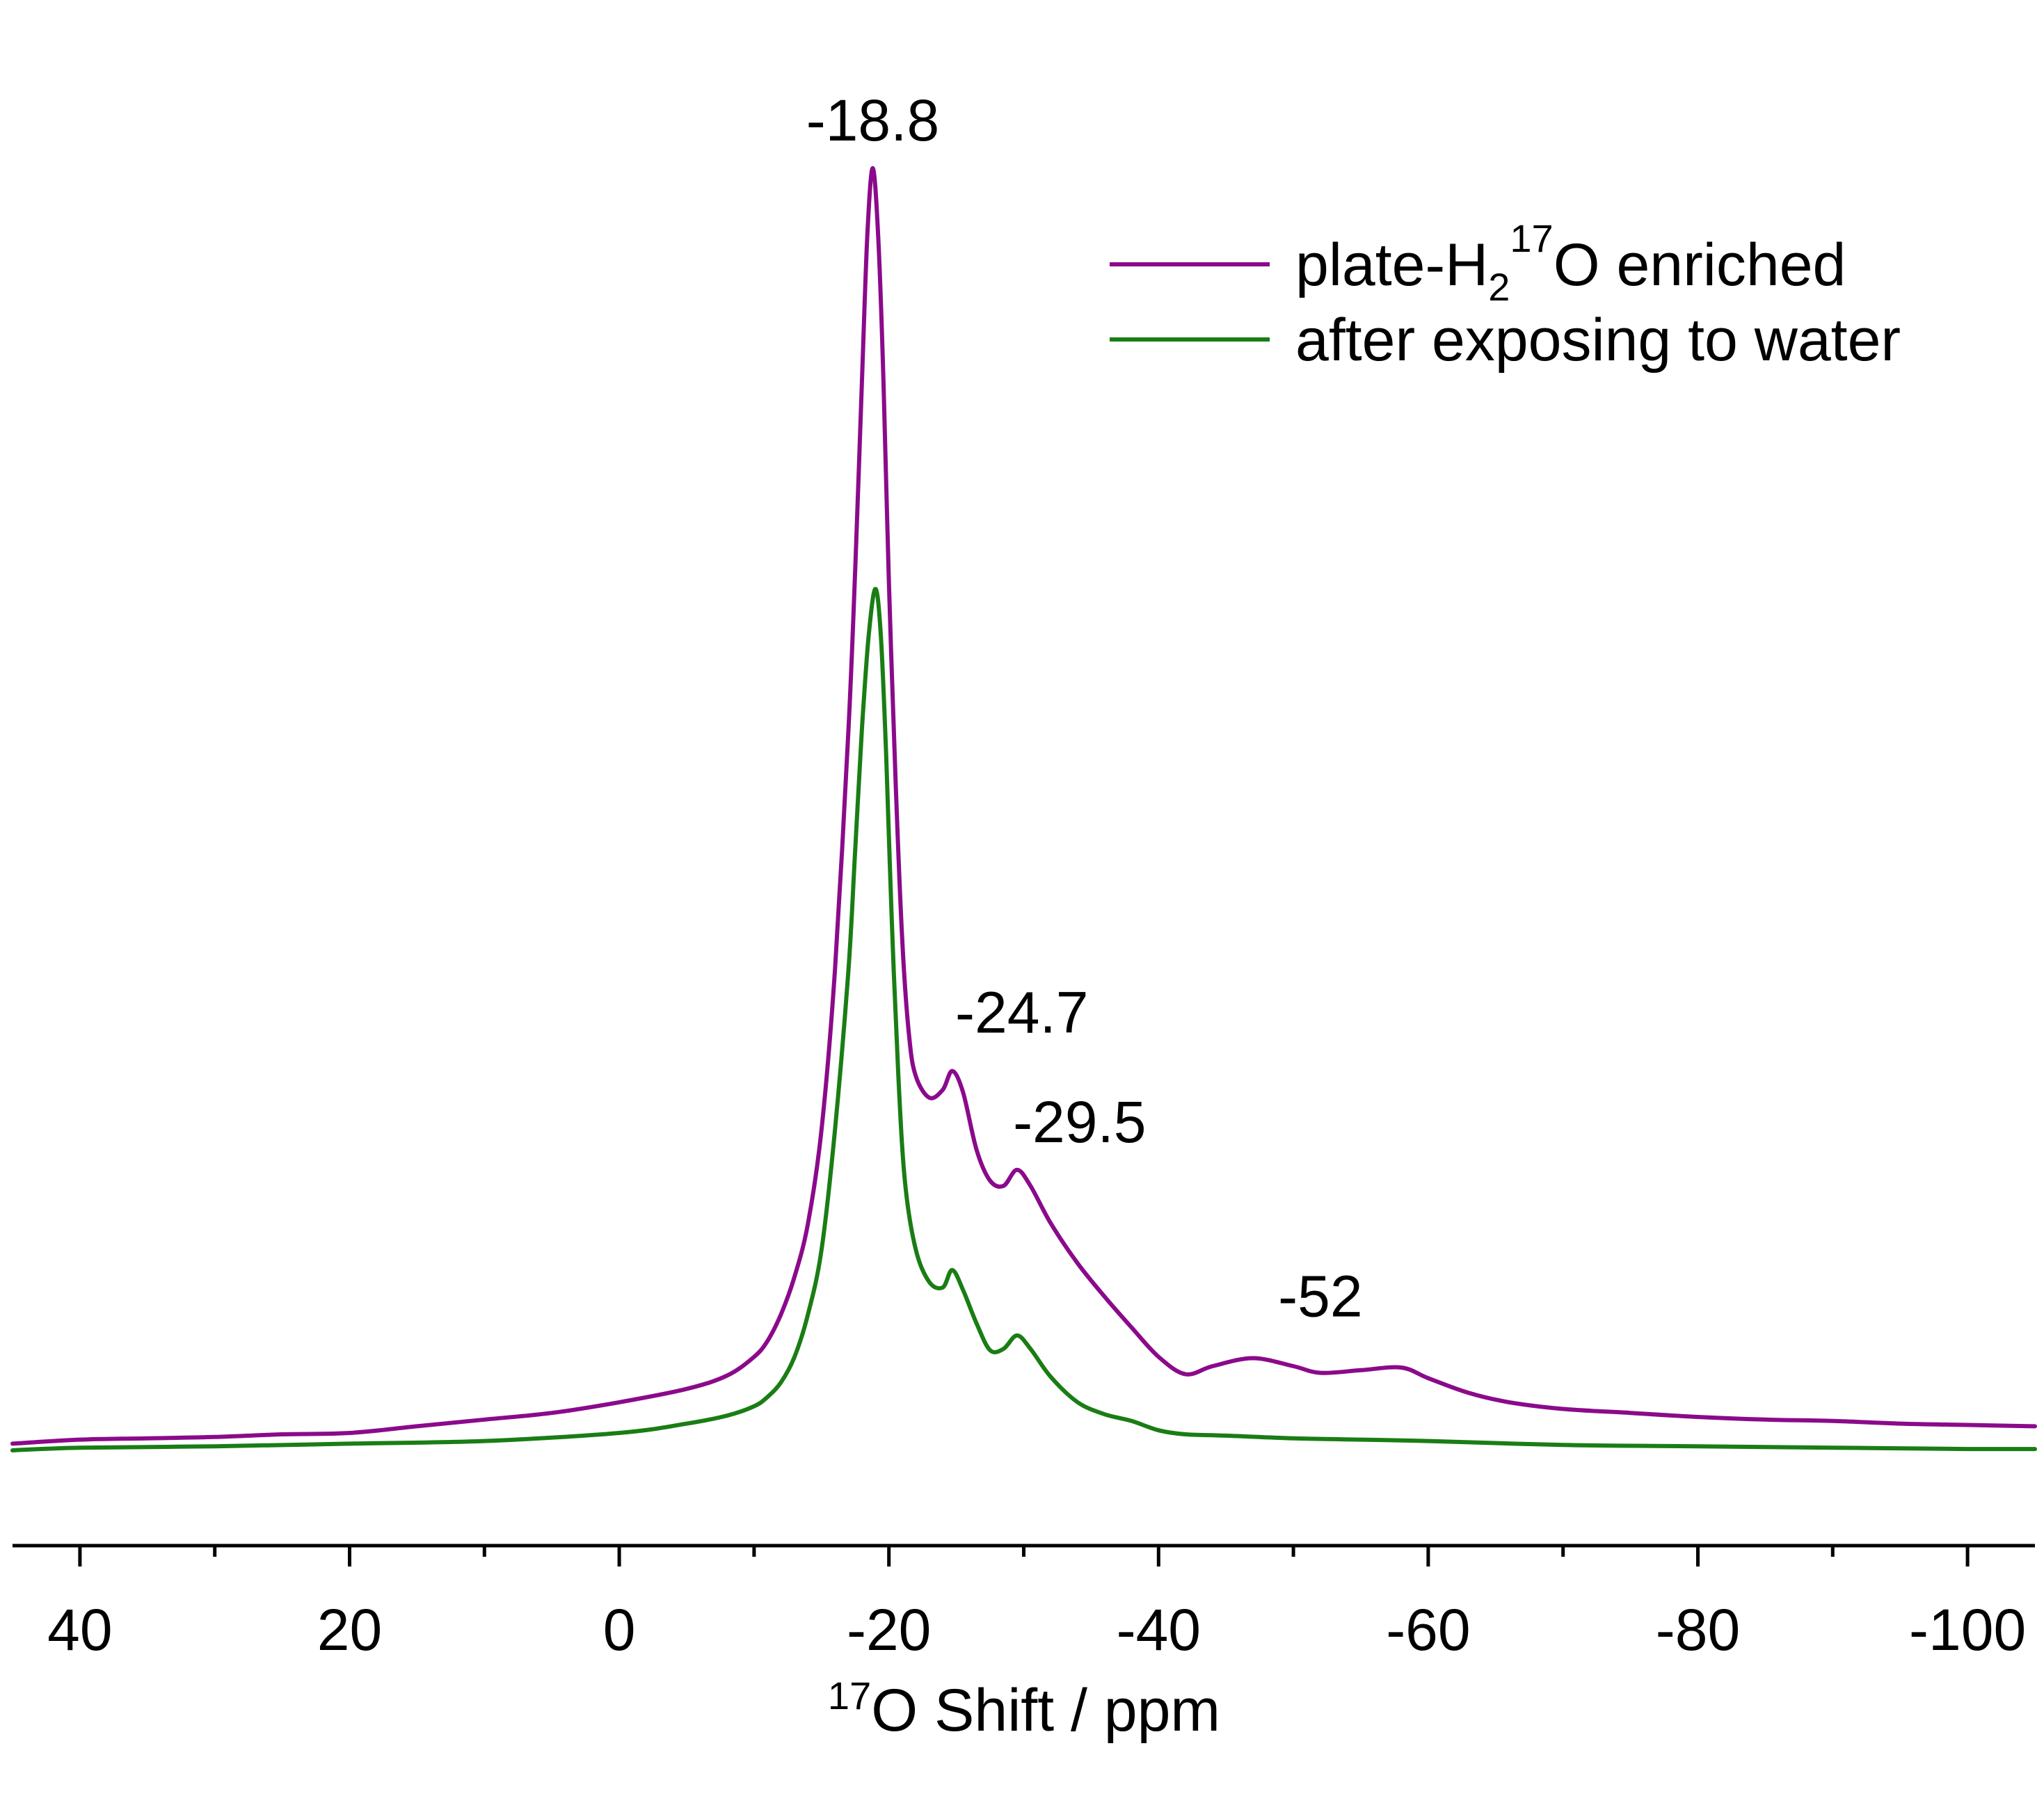 This screenshot has width=2044, height=1803. Describe the element at coordinates (1045, 1711) in the screenshot. I see `x-axis-title-text: O Shift / ppm` at that location.